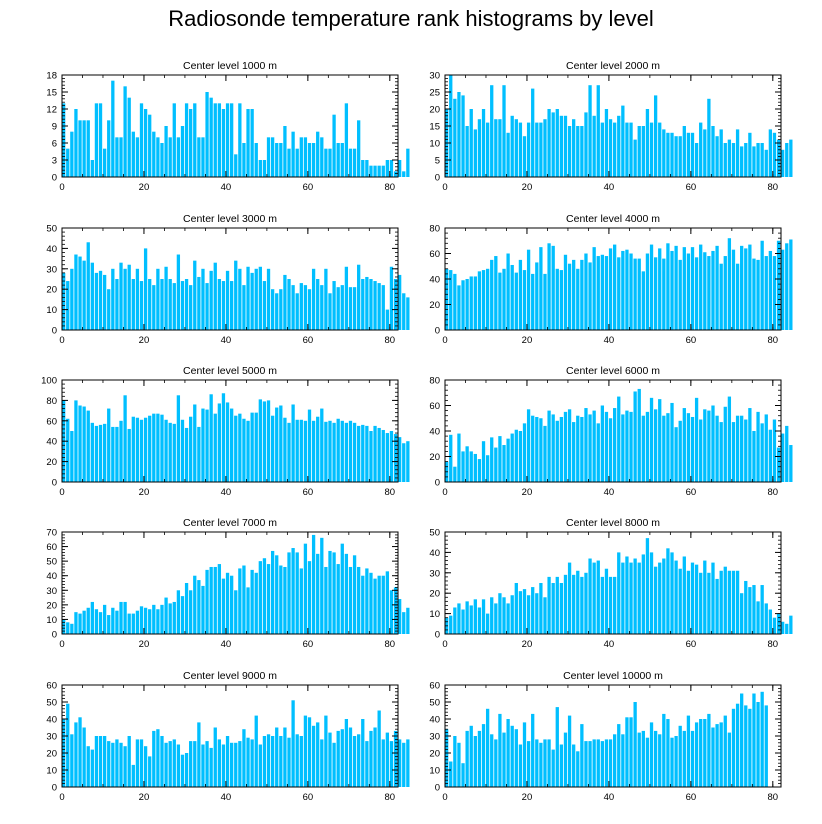  What do you see at coordinates (434, 771) in the screenshot?
I see `y-tick-label: 10` at bounding box center [434, 771].